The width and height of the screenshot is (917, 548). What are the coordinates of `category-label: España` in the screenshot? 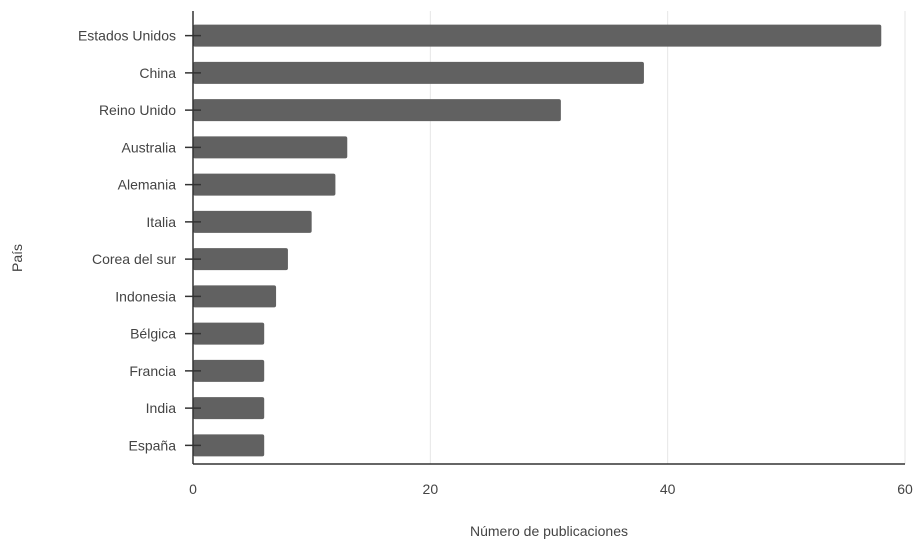 It's located at (153, 445).